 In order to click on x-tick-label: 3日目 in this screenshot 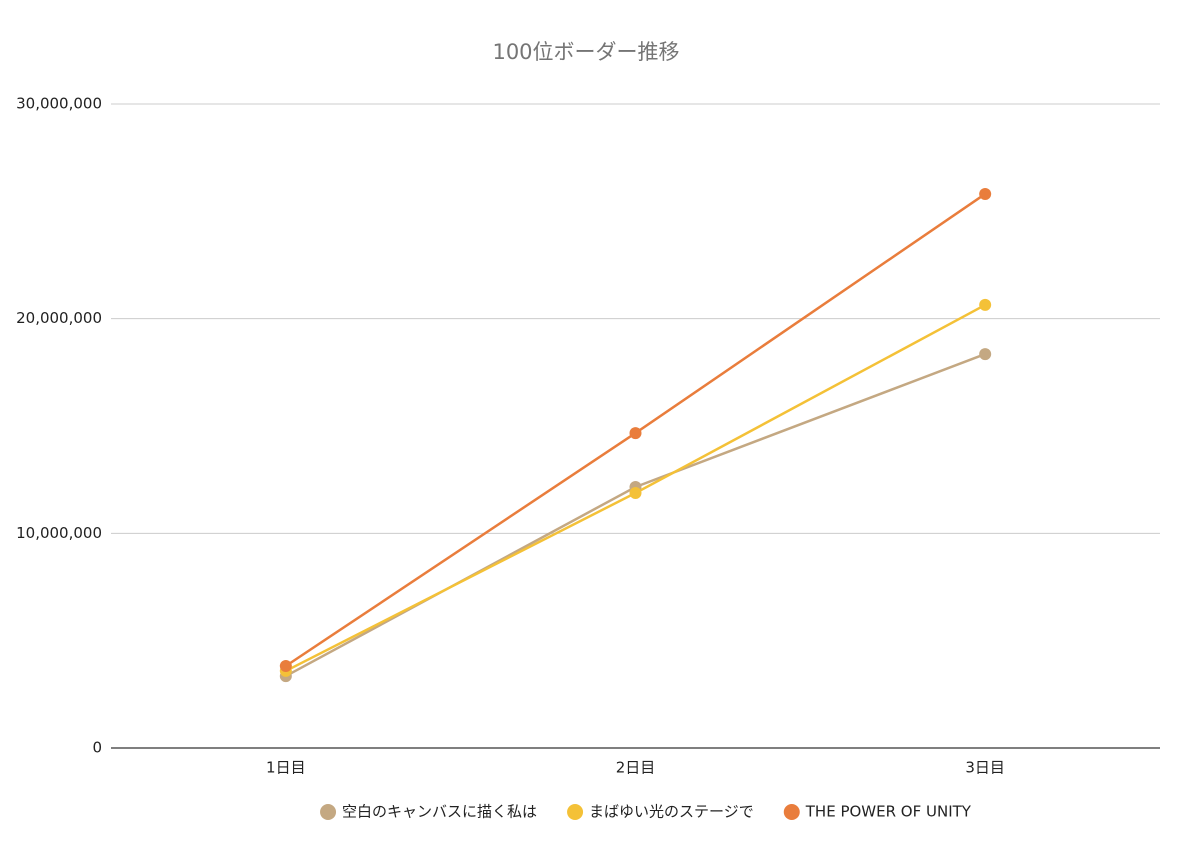, I will do `click(985, 768)`.